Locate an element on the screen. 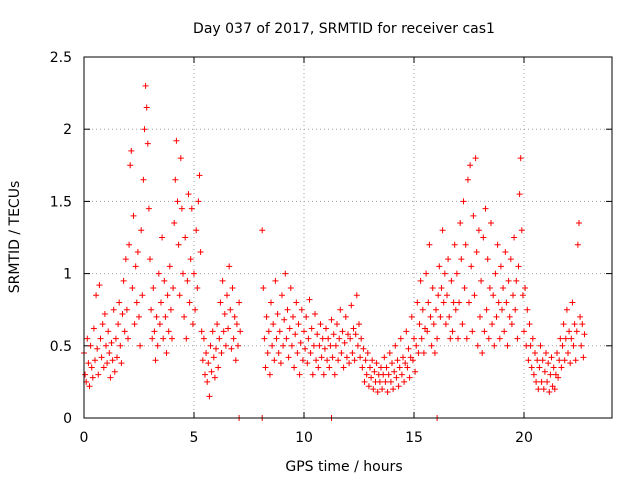 This screenshot has width=640, height=480. x-tick-label: 5 is located at coordinates (194, 438).